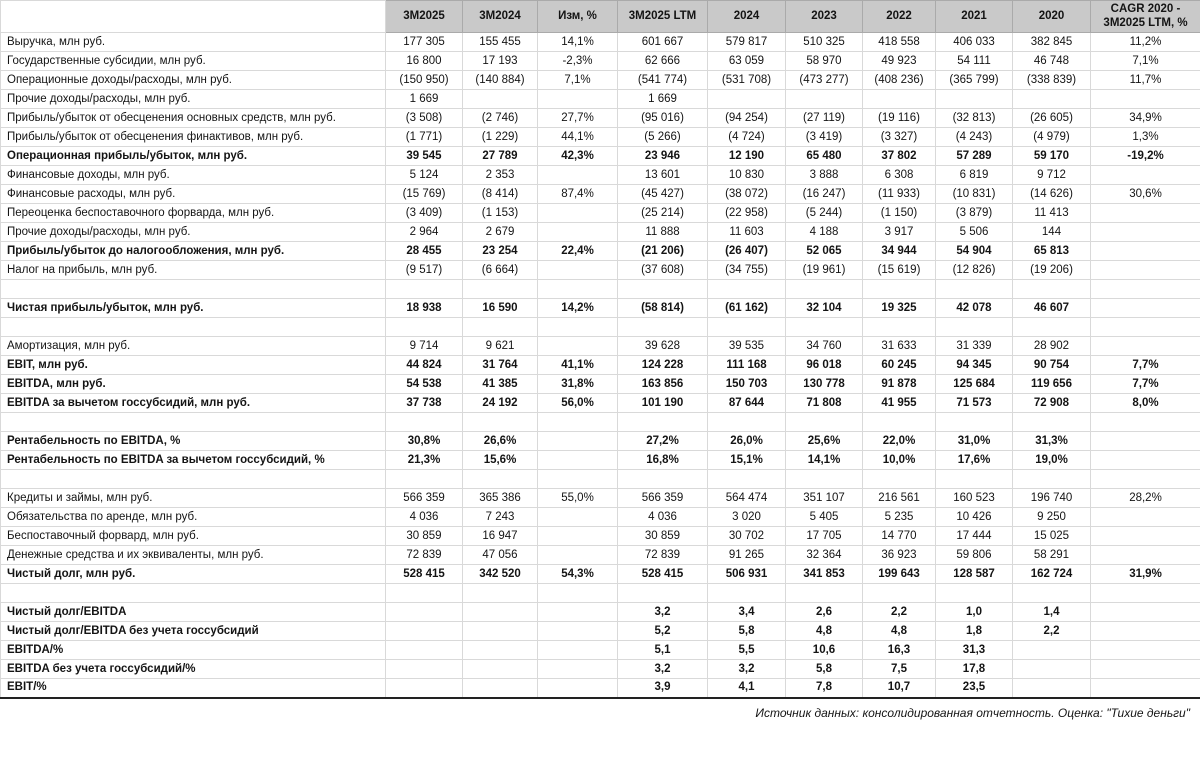 The image size is (1200, 784). I want to click on table-row: Чистый долг/EBITDA 3,2 3,4 2,6 2,2 1,0 1,4, so click(600, 612).